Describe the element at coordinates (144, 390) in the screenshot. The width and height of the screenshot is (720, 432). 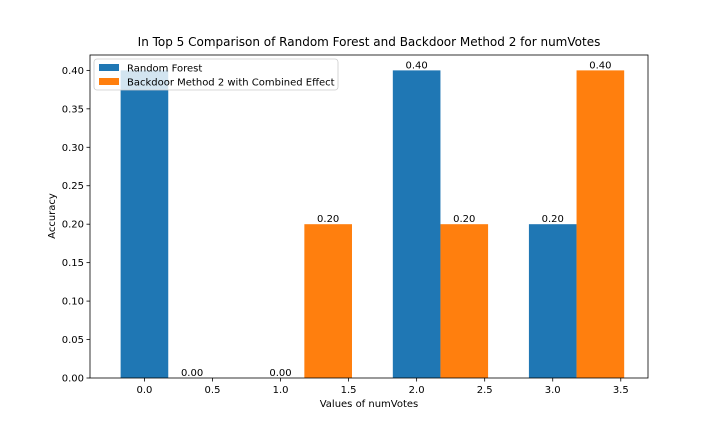
I see `x-tick-label: 0.0` at that location.